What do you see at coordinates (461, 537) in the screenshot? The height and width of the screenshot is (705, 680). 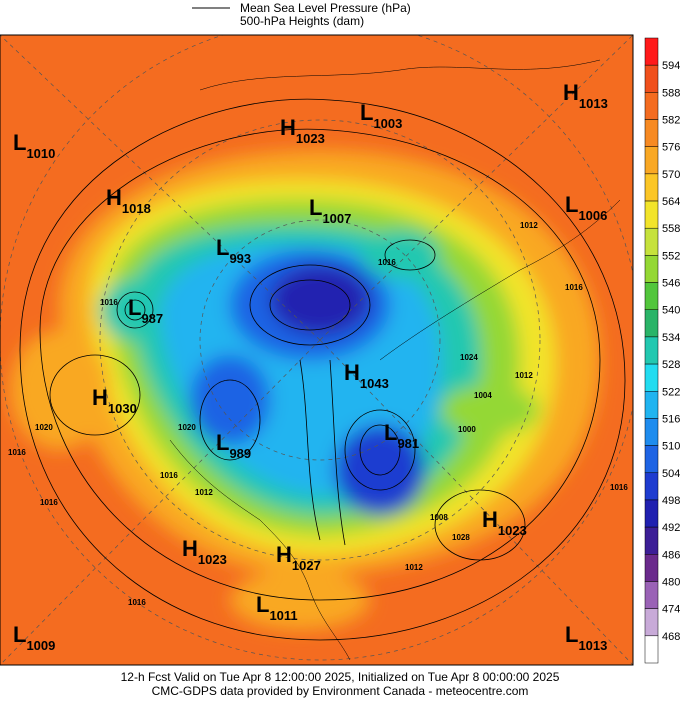 I see `contour-label: 1028` at bounding box center [461, 537].